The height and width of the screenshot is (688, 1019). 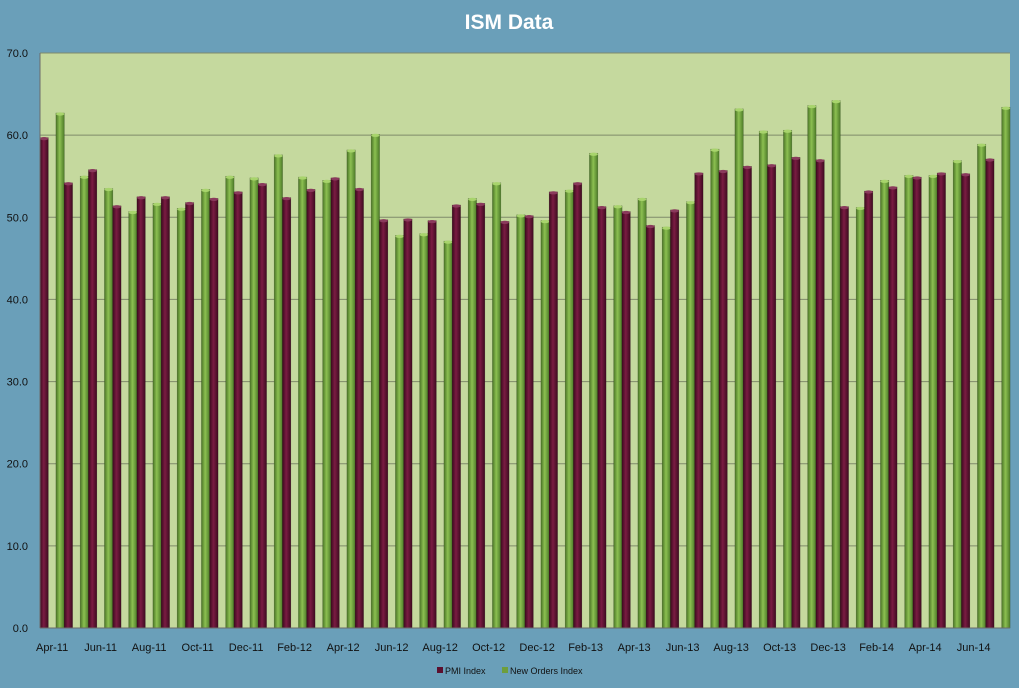 I want to click on x-tick-label: Aug-11, so click(x=149, y=648).